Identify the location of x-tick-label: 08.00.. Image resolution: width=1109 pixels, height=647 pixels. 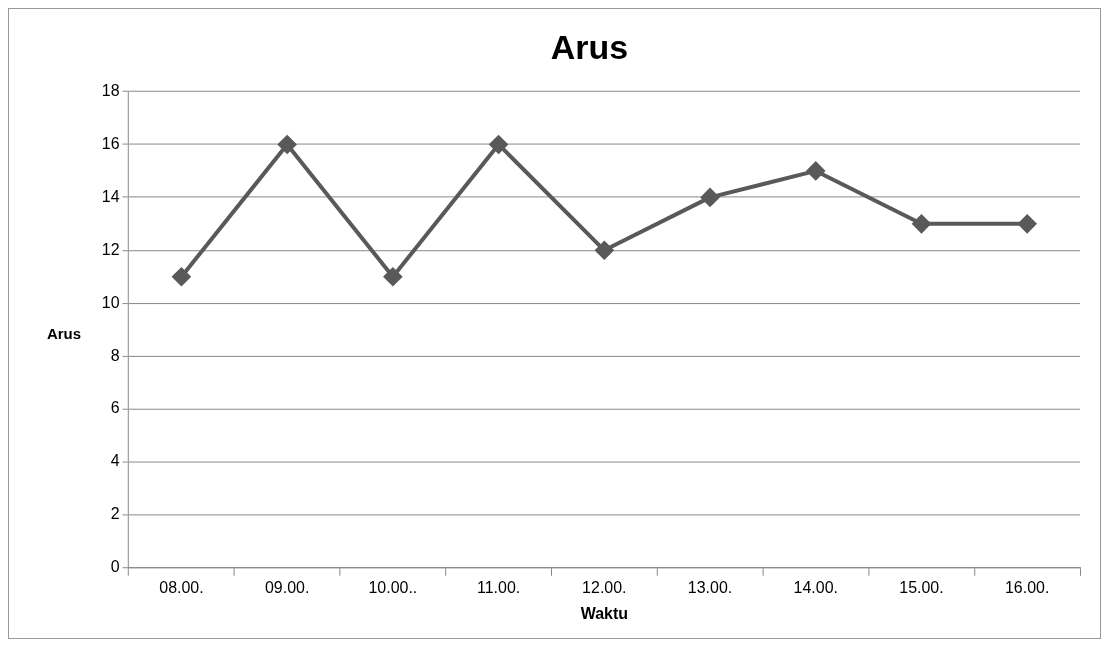
(181, 587).